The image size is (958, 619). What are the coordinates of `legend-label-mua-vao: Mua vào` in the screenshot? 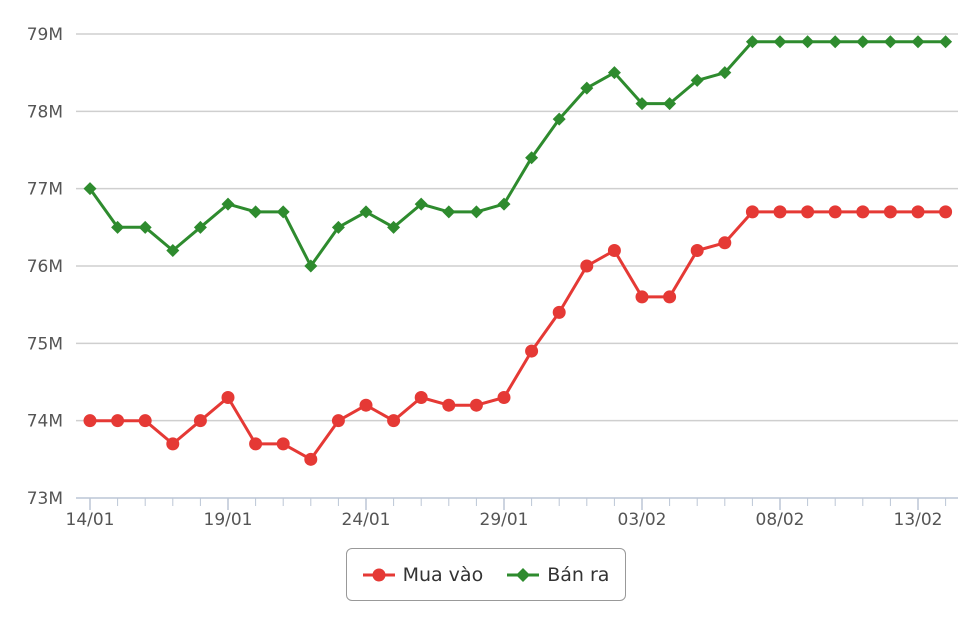 It's located at (443, 574).